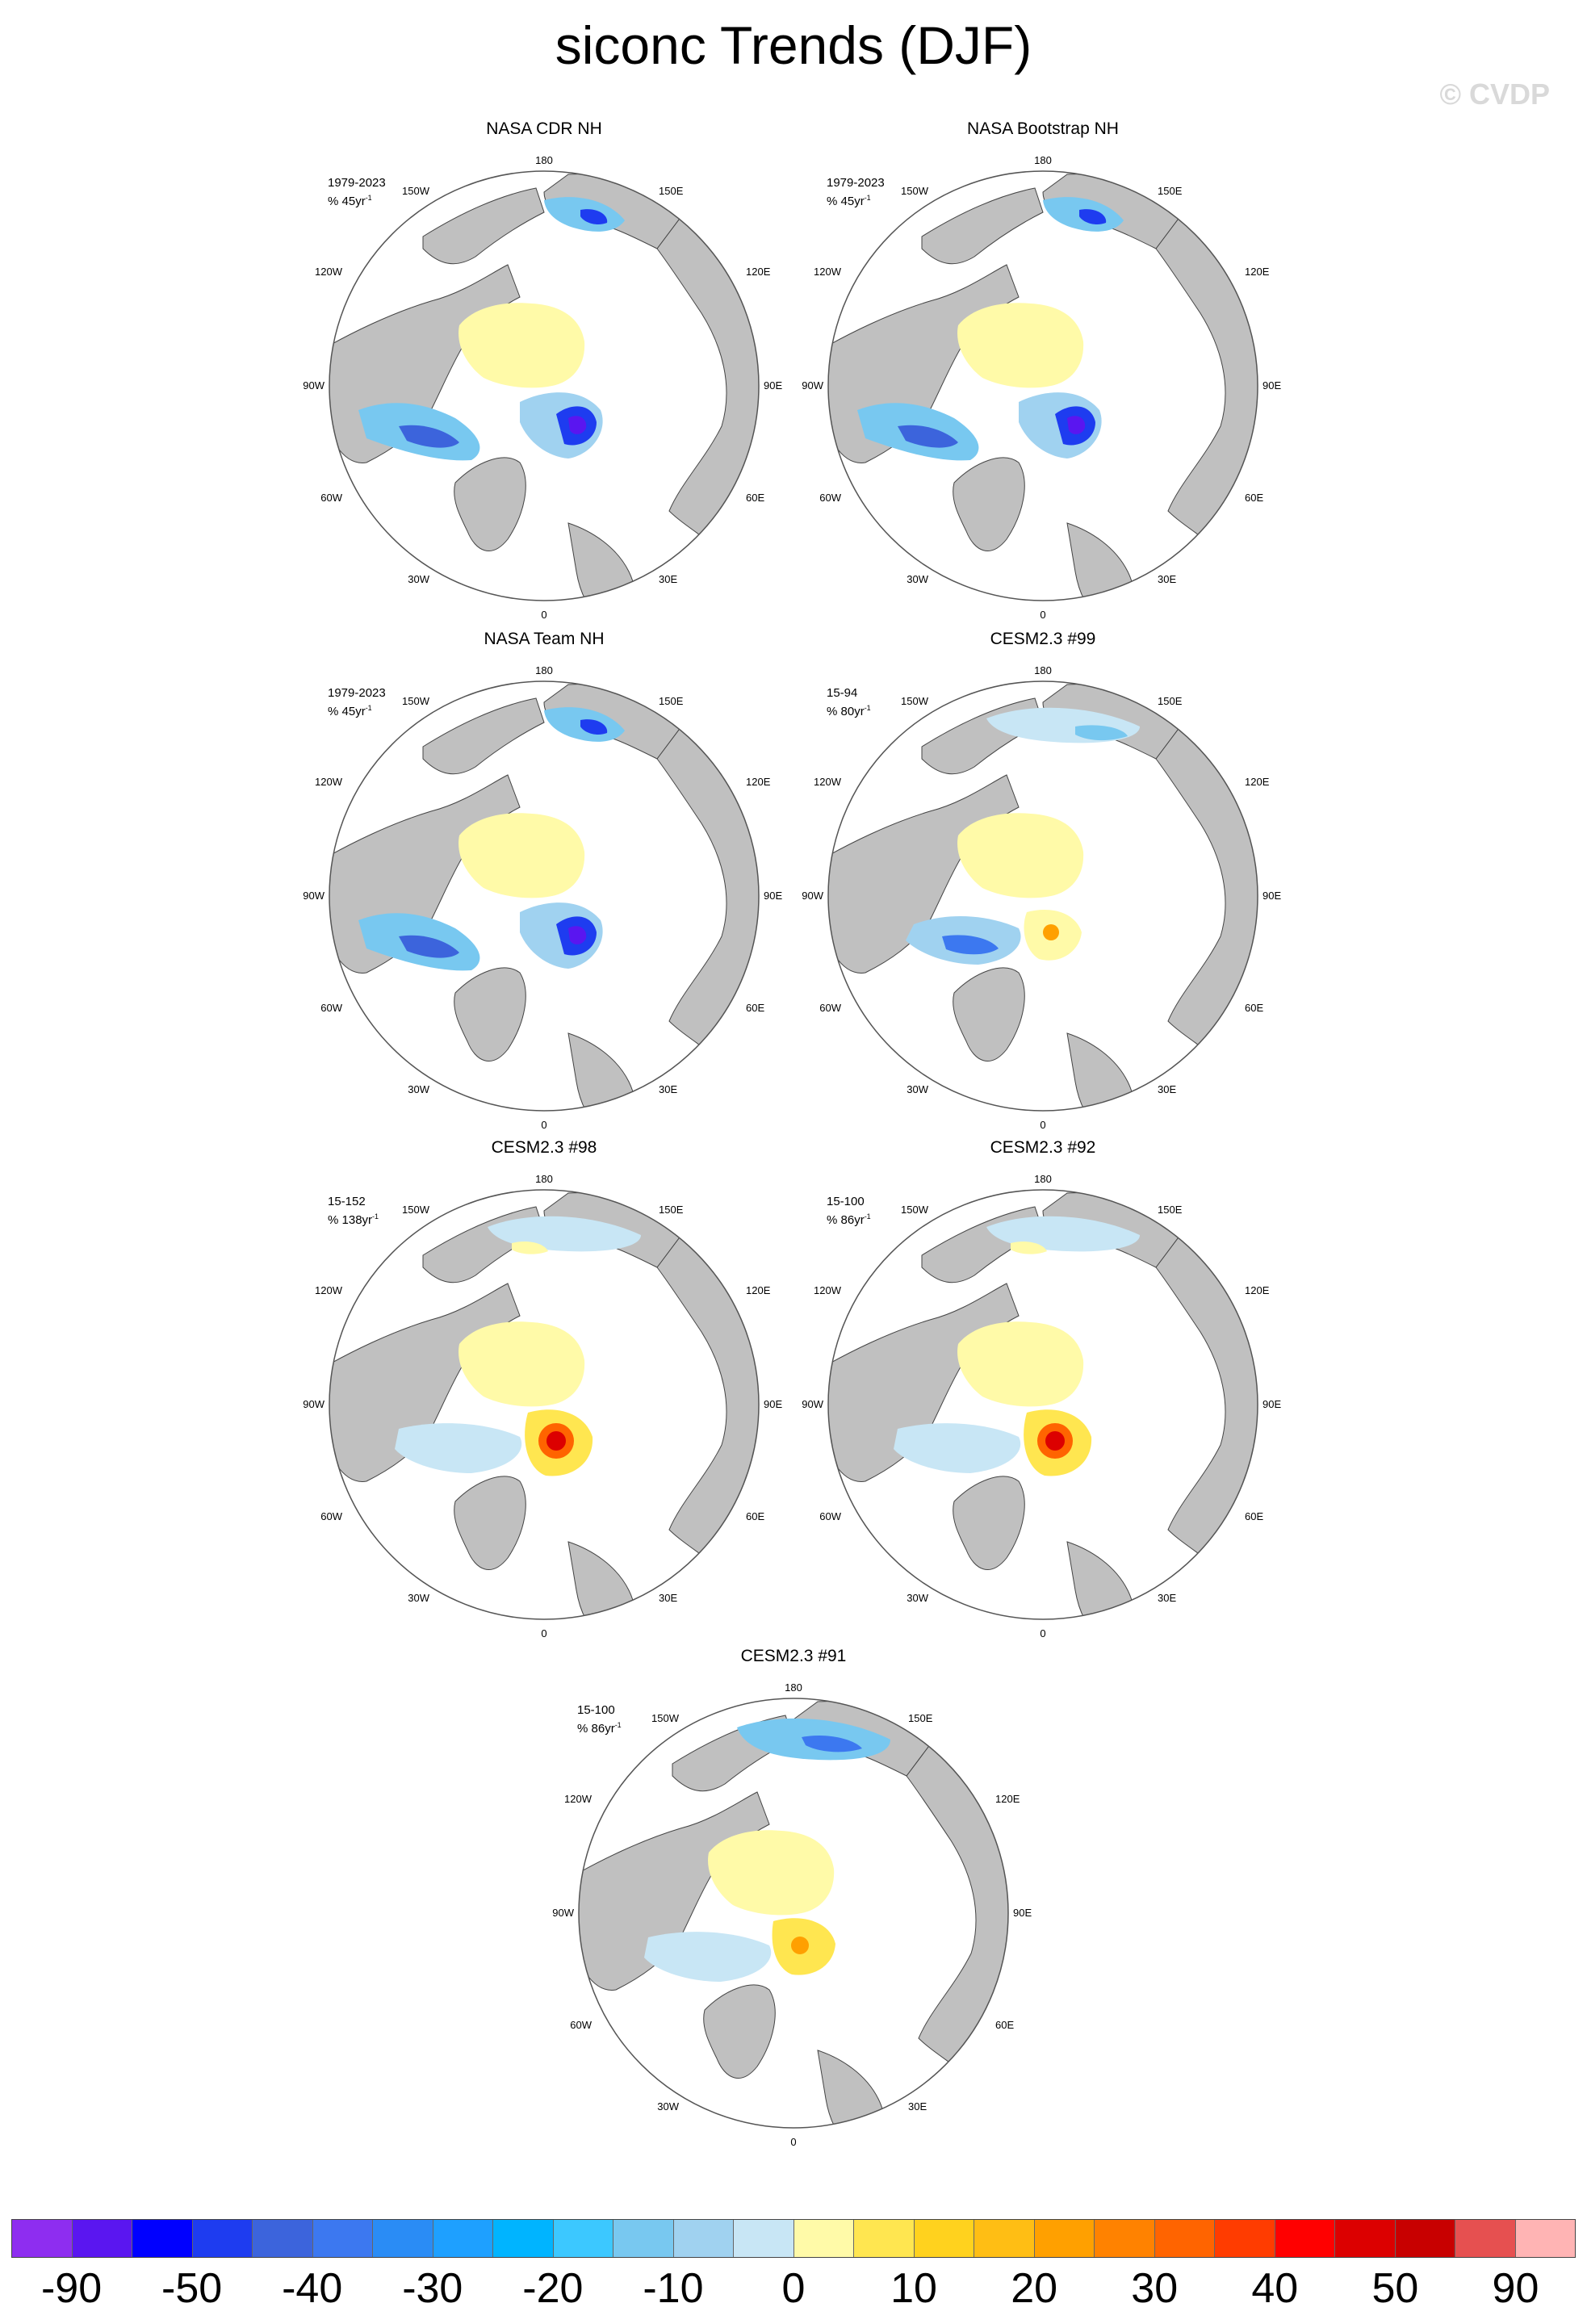 The width and height of the screenshot is (1587, 2324). Describe the element at coordinates (913, 2288) in the screenshot. I see `colorbar-tick-label: 10` at that location.